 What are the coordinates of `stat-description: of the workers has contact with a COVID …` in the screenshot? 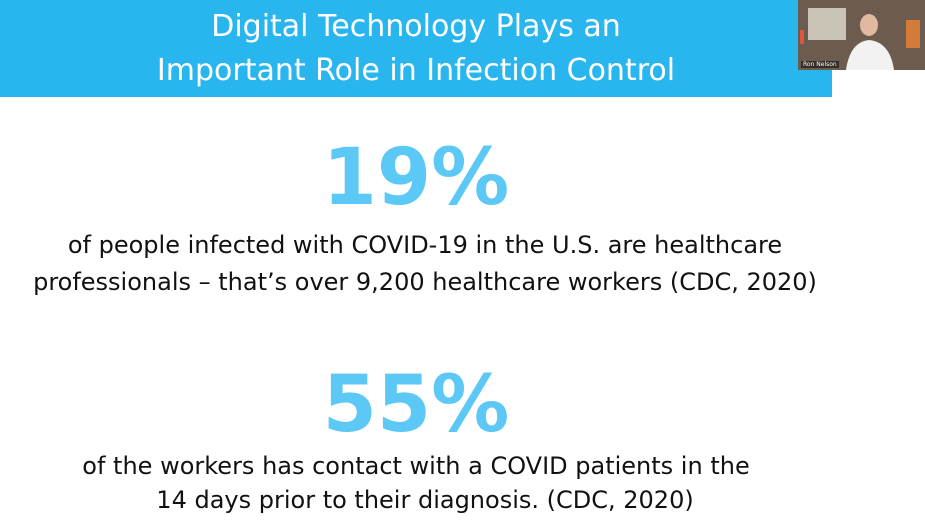 It's located at (416, 466).